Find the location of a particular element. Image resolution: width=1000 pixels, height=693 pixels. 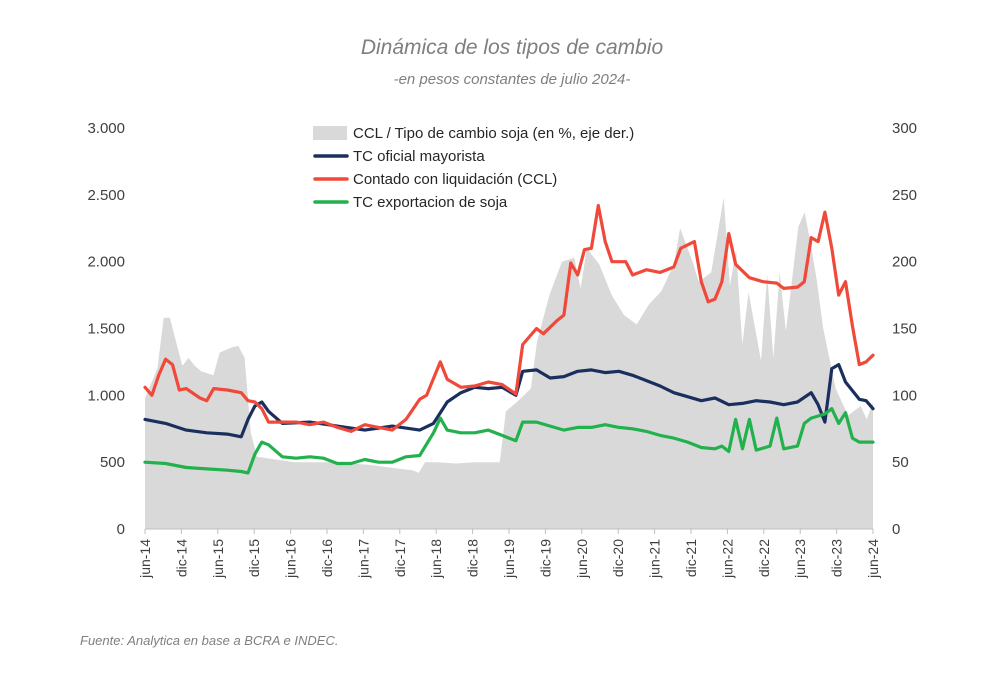

x-tick-label: jun-19 is located at coordinates (509, 559).